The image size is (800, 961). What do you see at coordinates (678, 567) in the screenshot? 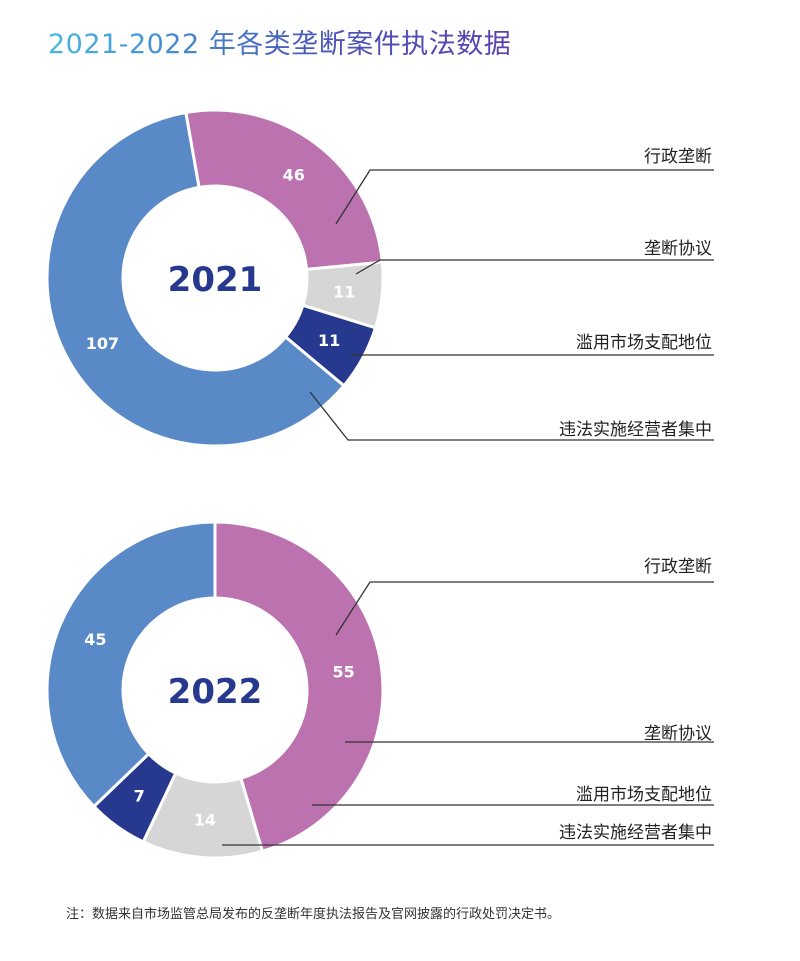
I see `legend-label-2022-1: 行政垄断` at bounding box center [678, 567].